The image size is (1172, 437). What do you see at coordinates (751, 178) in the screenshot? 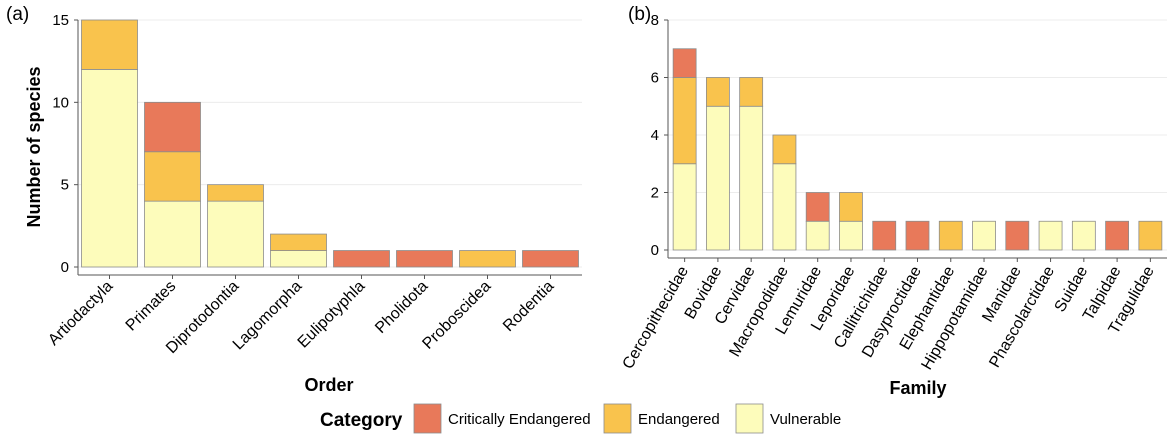
I see `bar-b-cervidae-vulnerable` at bounding box center [751, 178].